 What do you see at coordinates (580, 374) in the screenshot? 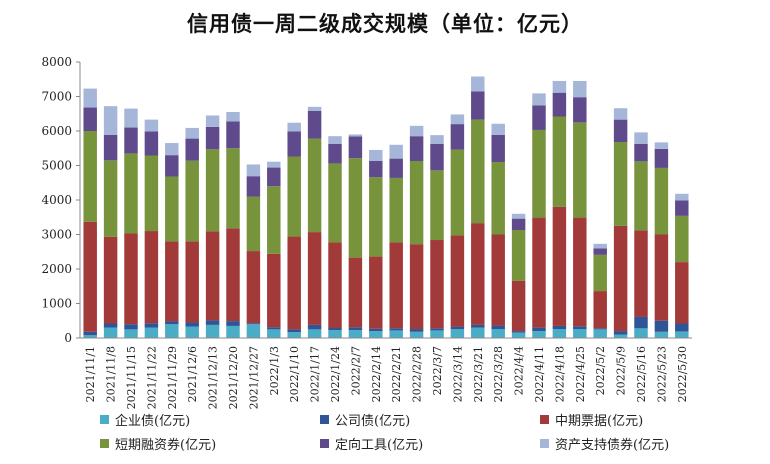
I see `x-tick-label: 2022/4/25` at bounding box center [580, 374].